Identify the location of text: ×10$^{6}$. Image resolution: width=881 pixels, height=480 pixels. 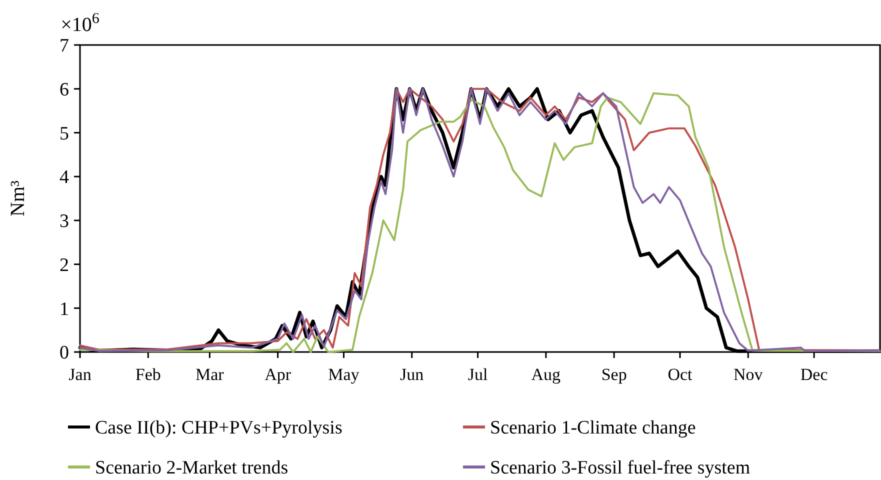
(80, 23).